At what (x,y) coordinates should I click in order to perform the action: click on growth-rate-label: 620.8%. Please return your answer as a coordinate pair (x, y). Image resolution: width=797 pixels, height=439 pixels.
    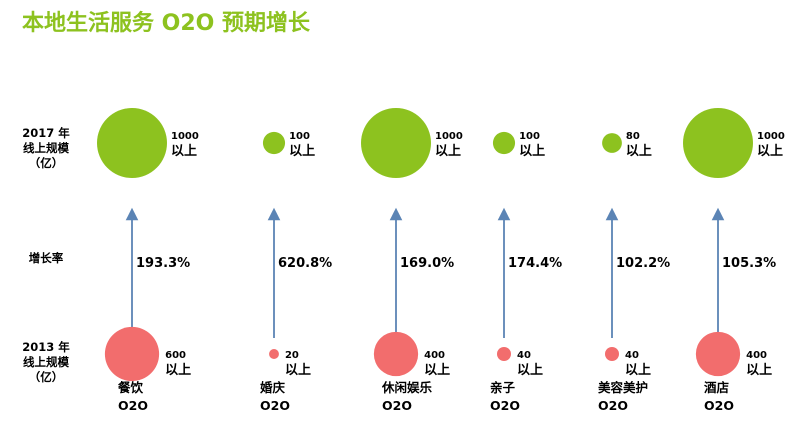
    Looking at the image, I should click on (305, 263).